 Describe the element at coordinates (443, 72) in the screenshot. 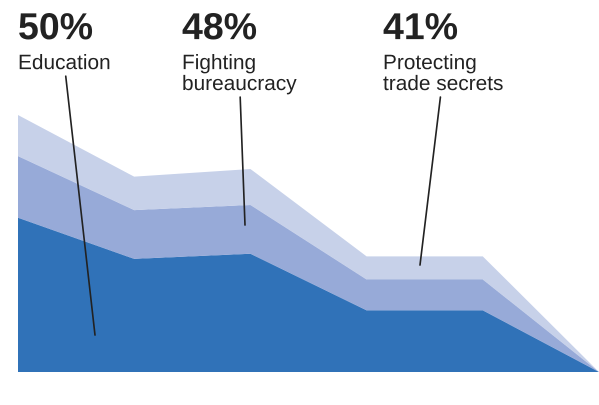

I see `text: Protecting trade secrets` at that location.